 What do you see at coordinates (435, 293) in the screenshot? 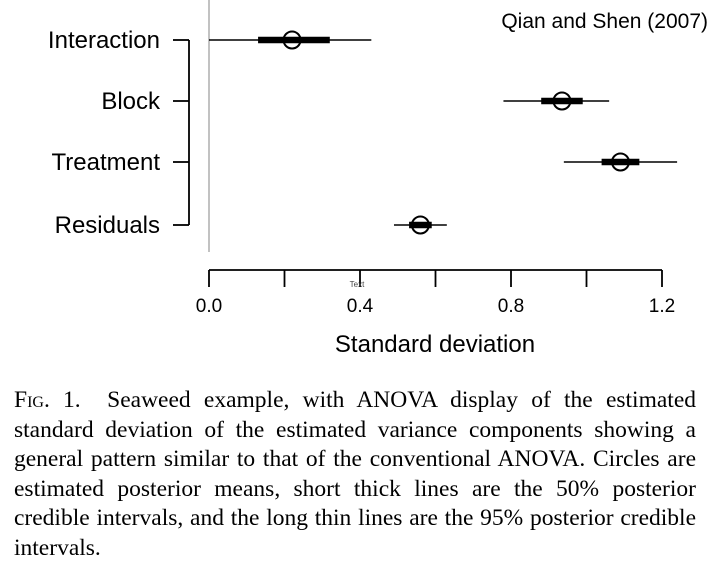
I see `x-axis: 0.0 0.4 0.8 1.2` at bounding box center [435, 293].